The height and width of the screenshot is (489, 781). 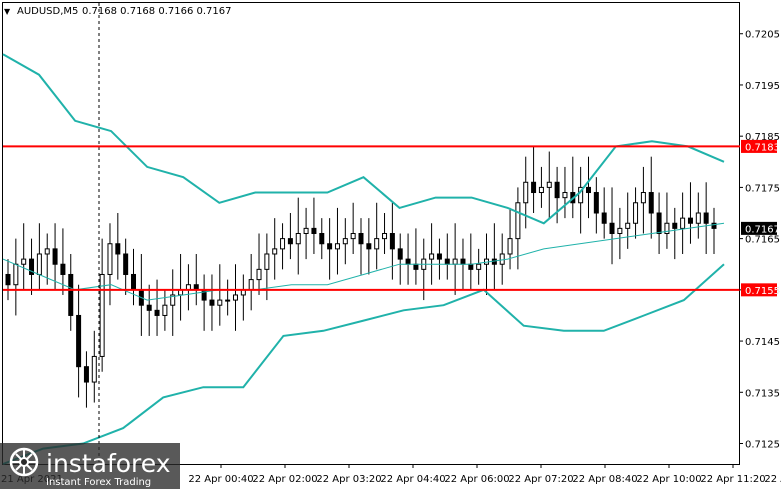 What do you see at coordinates (47, 11) in the screenshot?
I see `chart-symbol: AUDUSD,M5` at bounding box center [47, 11].